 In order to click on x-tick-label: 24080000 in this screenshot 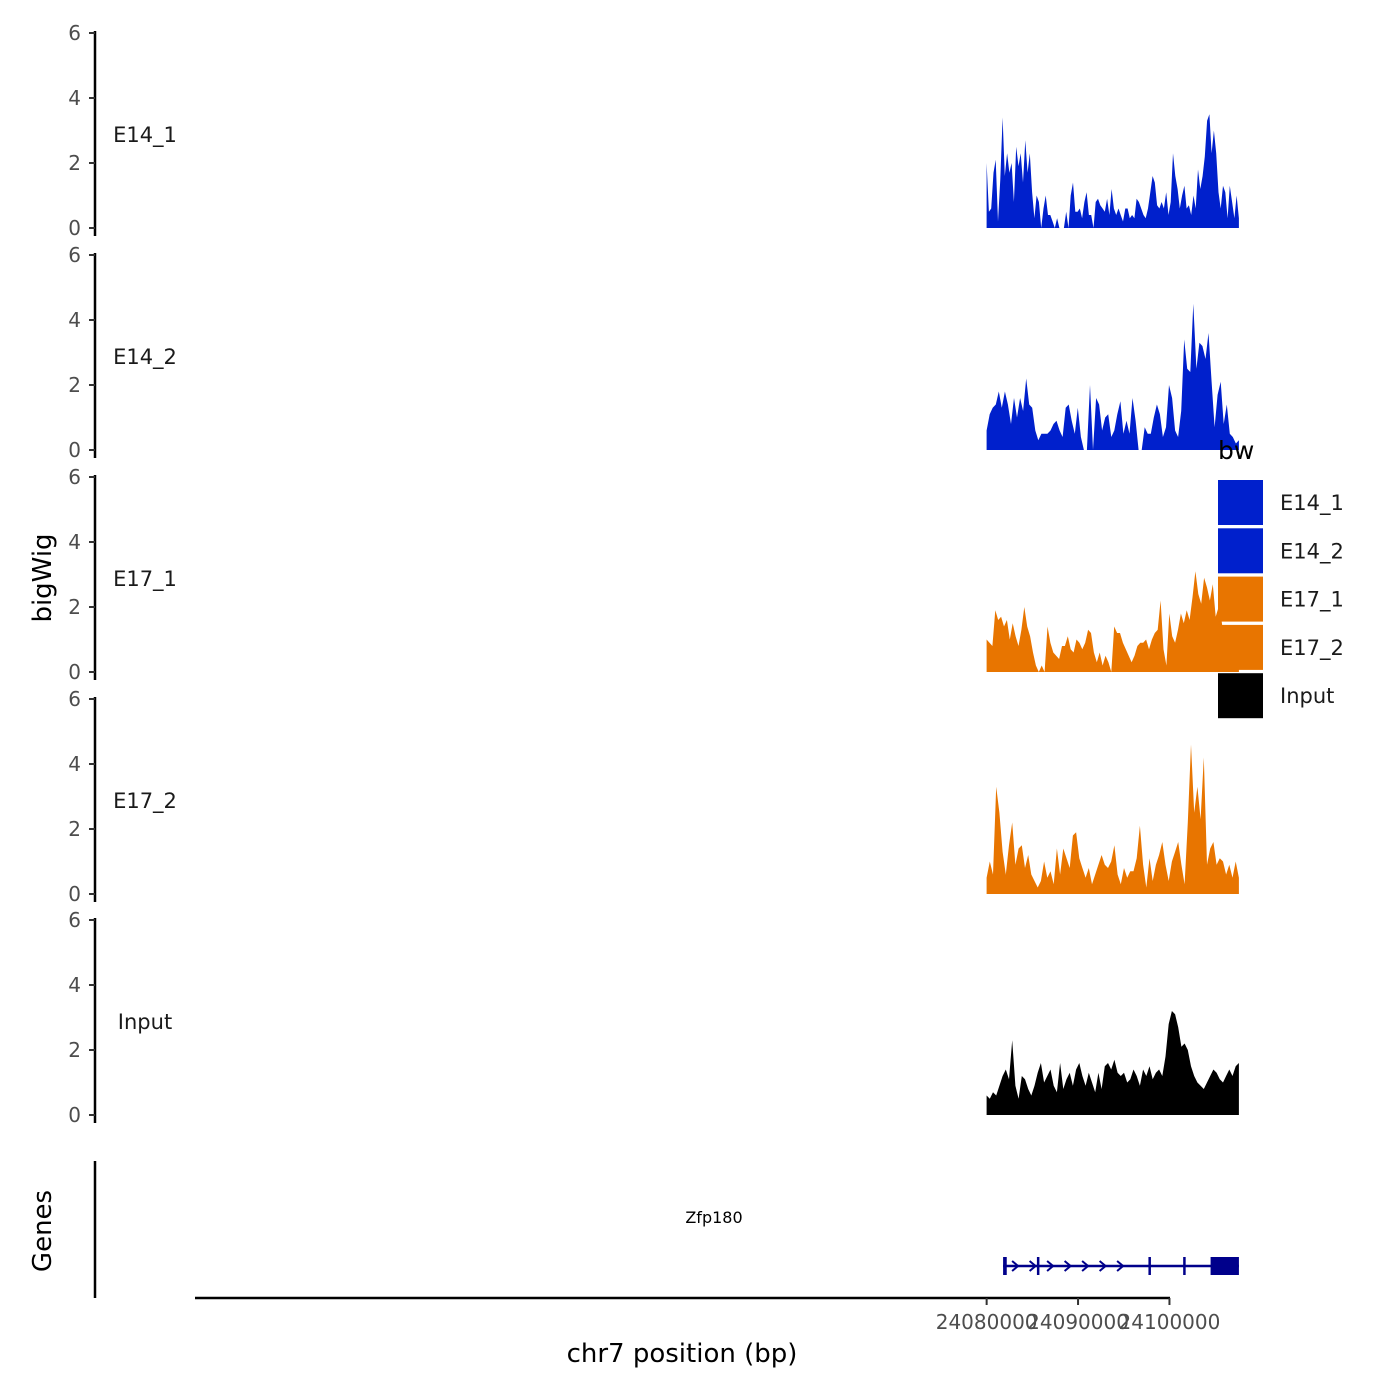, I will do `click(987, 1322)`.